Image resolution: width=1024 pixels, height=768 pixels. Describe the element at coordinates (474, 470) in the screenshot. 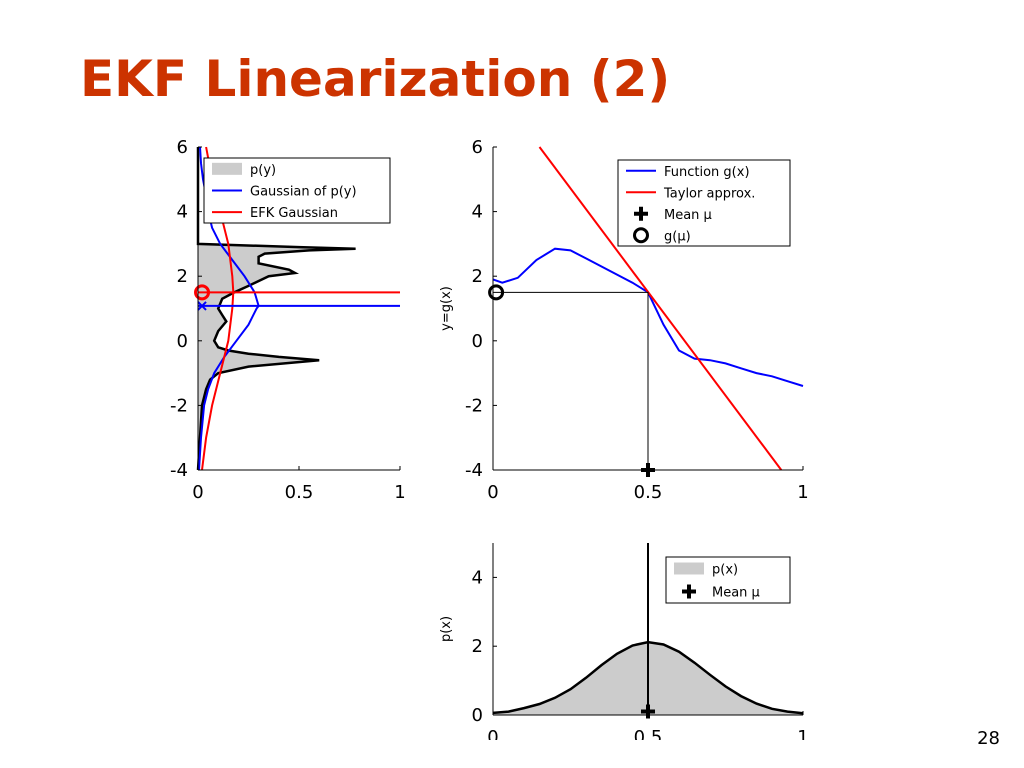

I see `y-tick-label-gx-0: -4` at that location.